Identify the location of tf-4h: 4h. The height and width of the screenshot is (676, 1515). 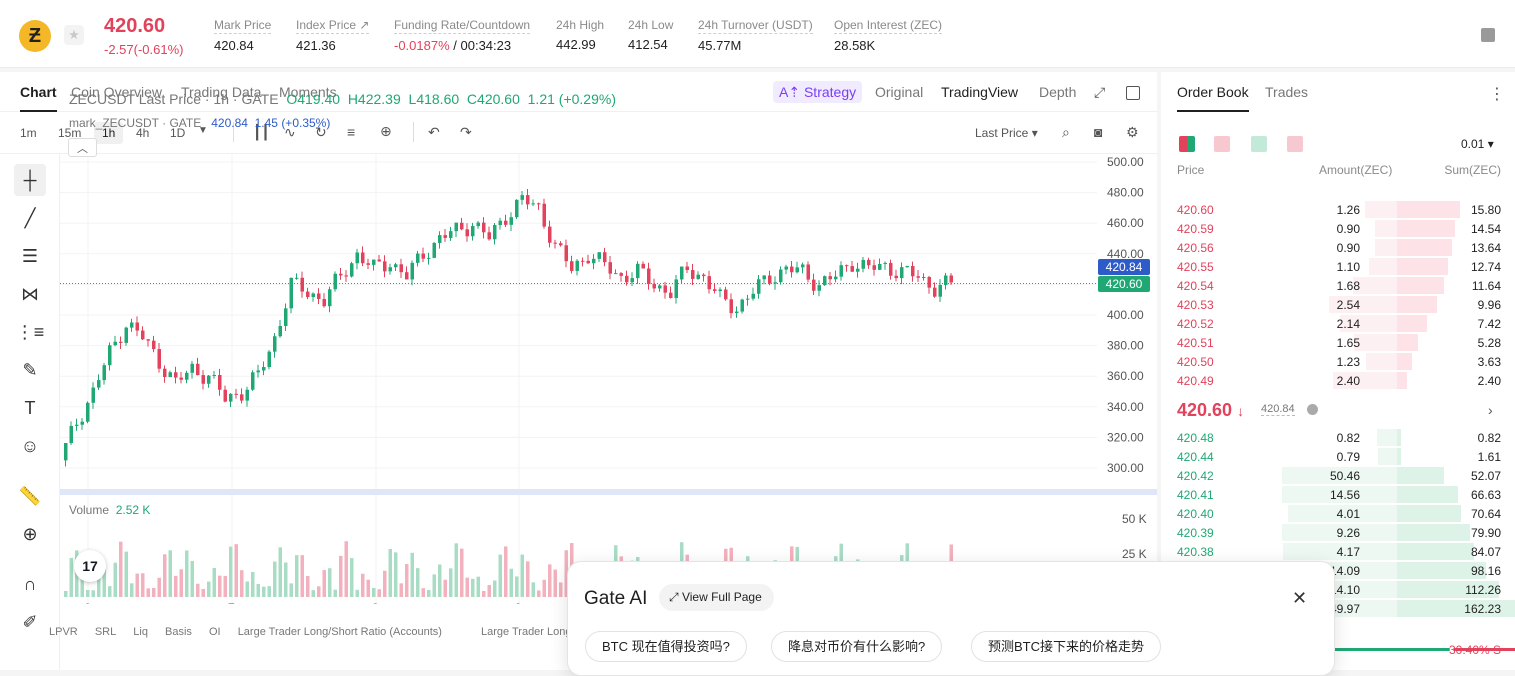
(143, 133).